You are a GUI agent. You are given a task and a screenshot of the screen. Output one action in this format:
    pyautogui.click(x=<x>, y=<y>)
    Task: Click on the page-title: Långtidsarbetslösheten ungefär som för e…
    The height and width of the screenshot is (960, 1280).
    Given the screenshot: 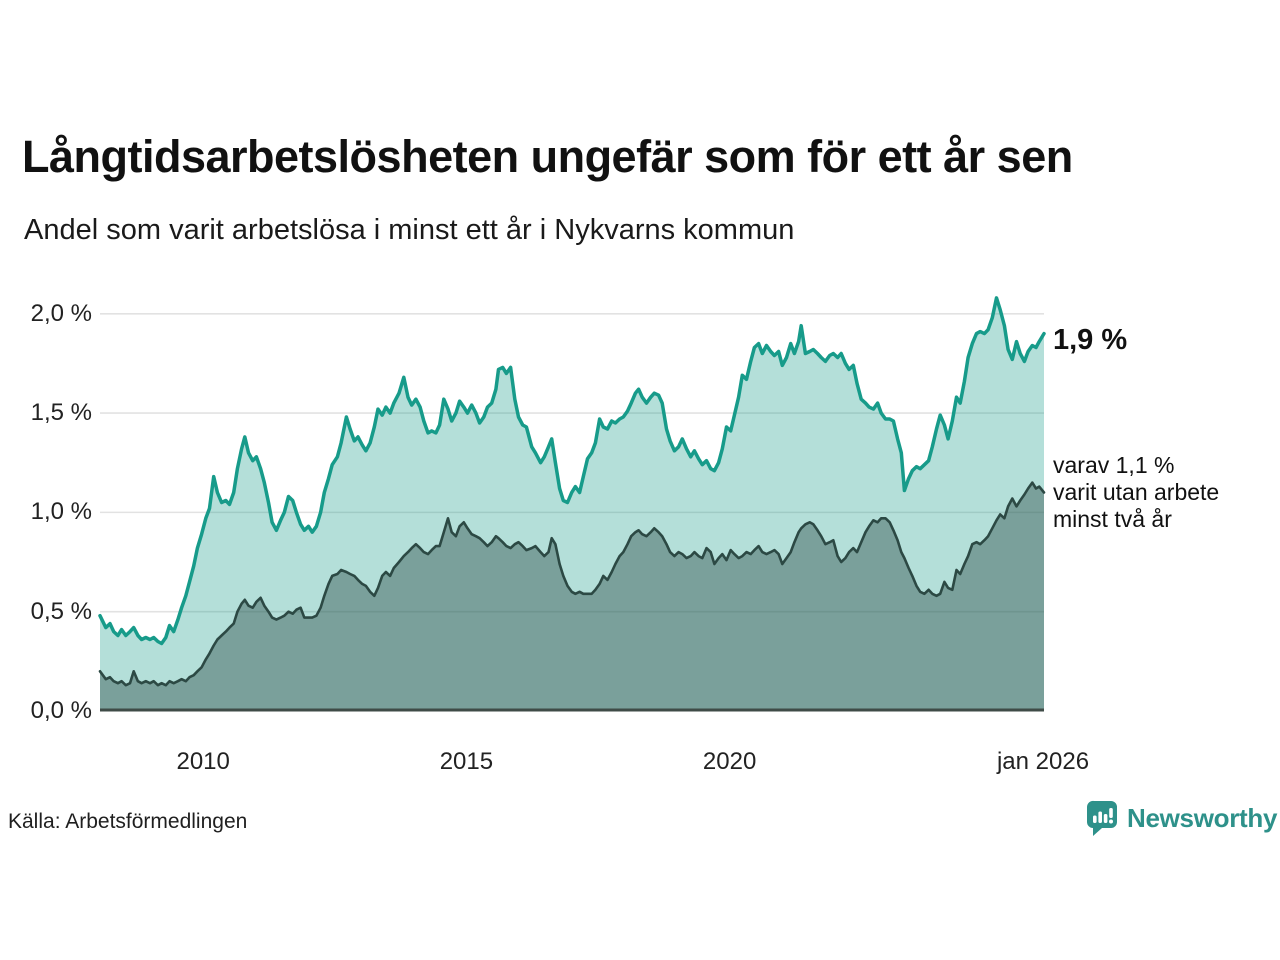 What is the action you would take?
    pyautogui.click(x=547, y=156)
    